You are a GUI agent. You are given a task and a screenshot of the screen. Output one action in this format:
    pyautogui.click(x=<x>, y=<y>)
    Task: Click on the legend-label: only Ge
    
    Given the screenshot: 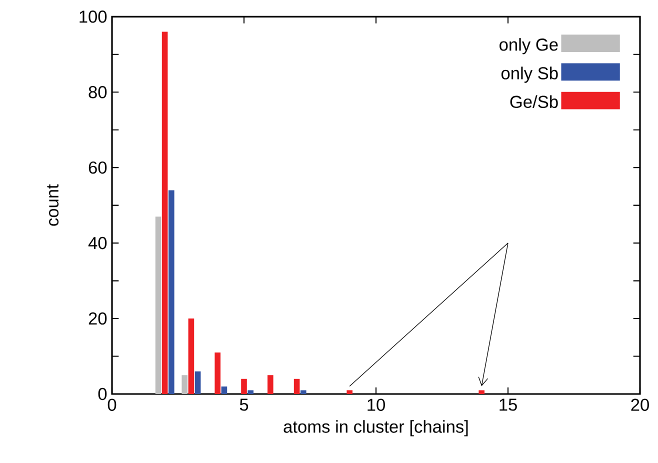 What is the action you would take?
    pyautogui.click(x=529, y=46)
    